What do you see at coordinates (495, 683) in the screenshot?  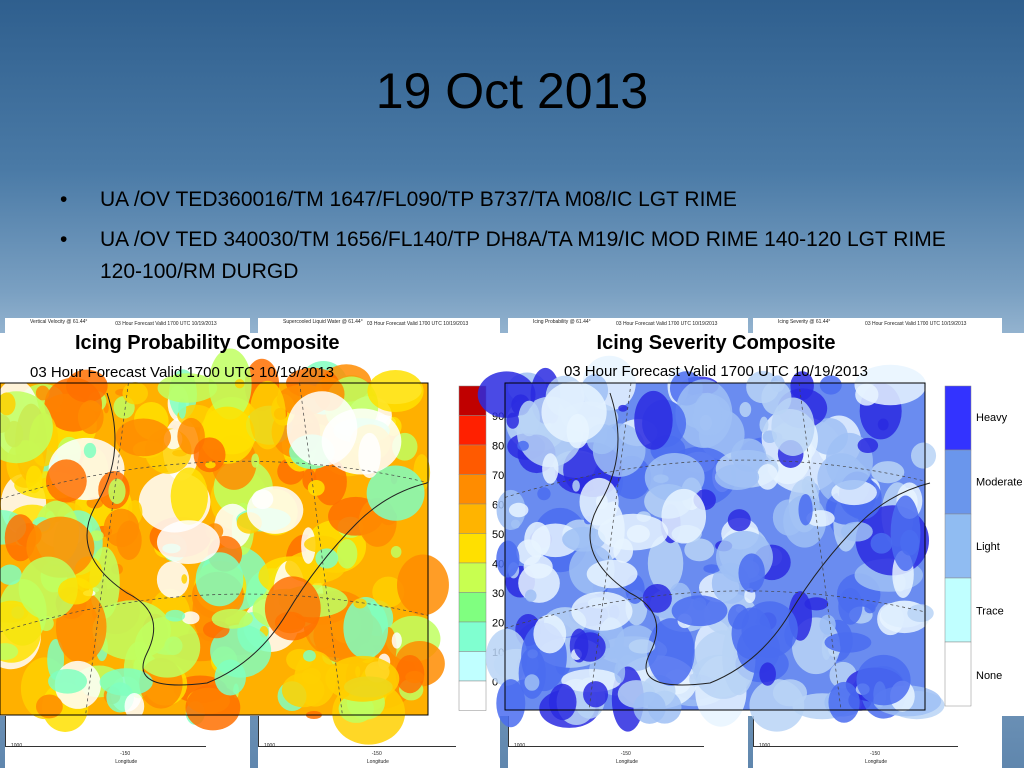 I see `colorbar-label: 0` at bounding box center [495, 683].